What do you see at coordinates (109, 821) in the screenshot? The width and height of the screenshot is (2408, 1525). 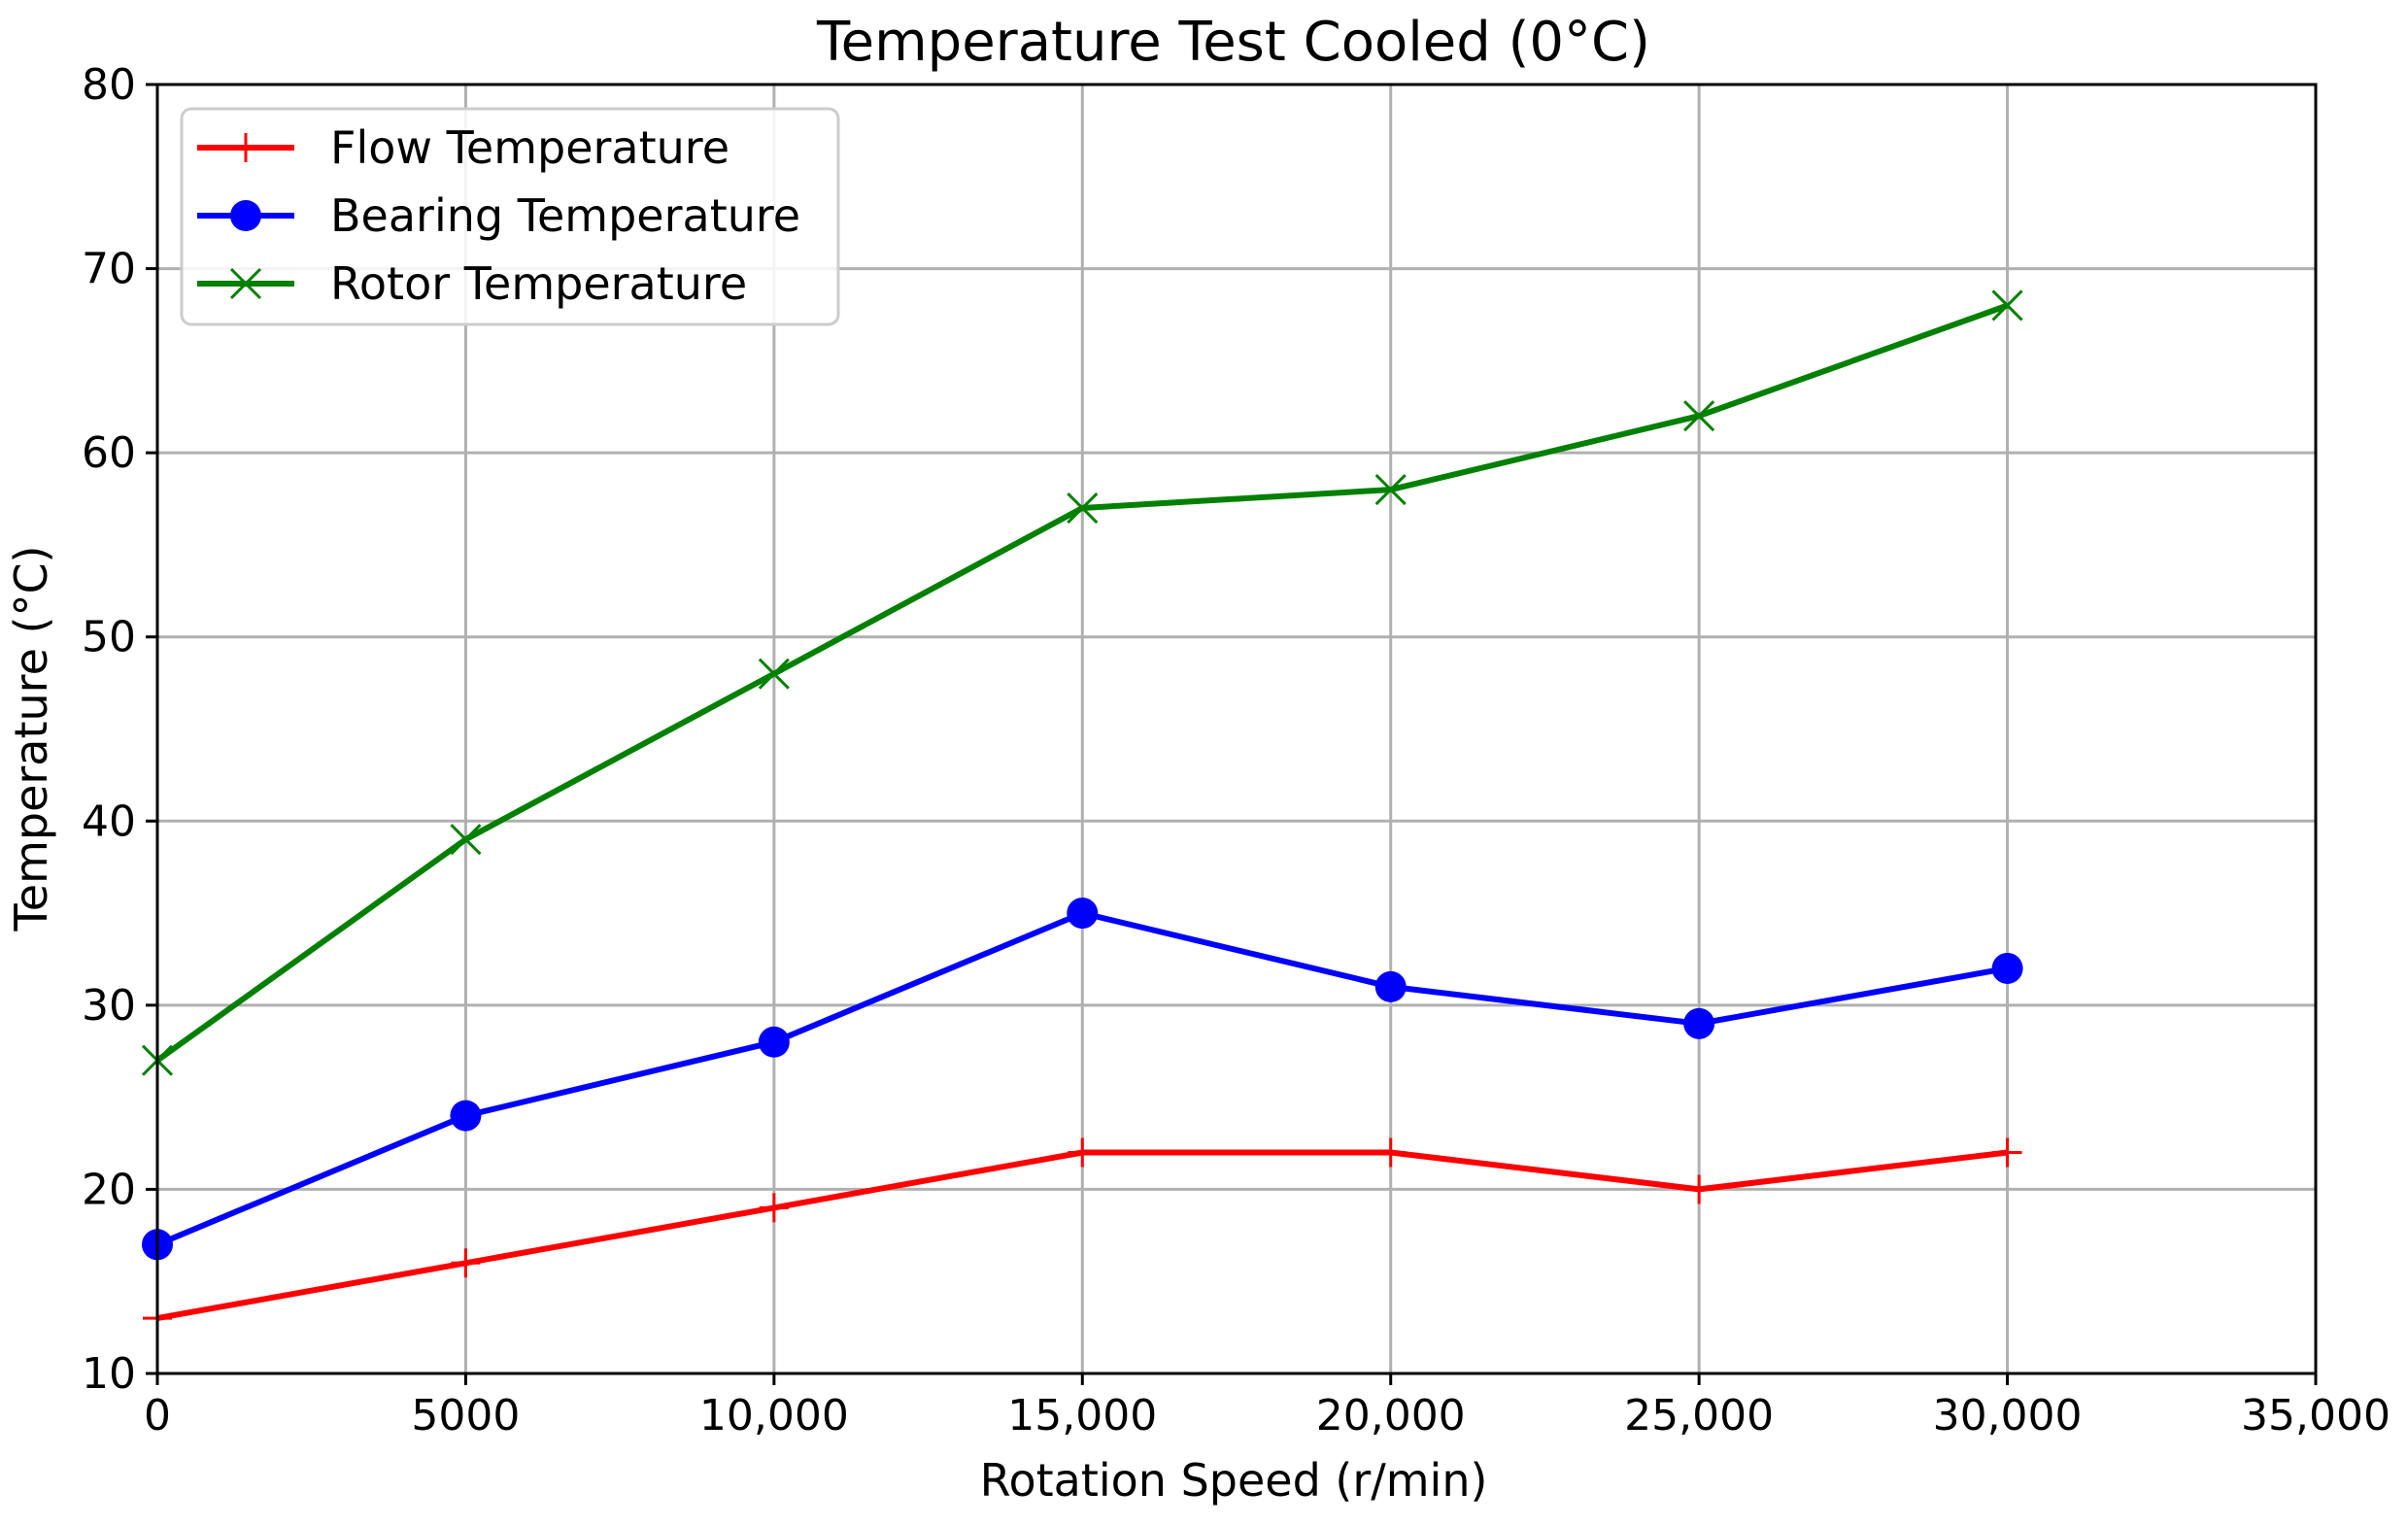 I see `y-tick-label: 40` at bounding box center [109, 821].